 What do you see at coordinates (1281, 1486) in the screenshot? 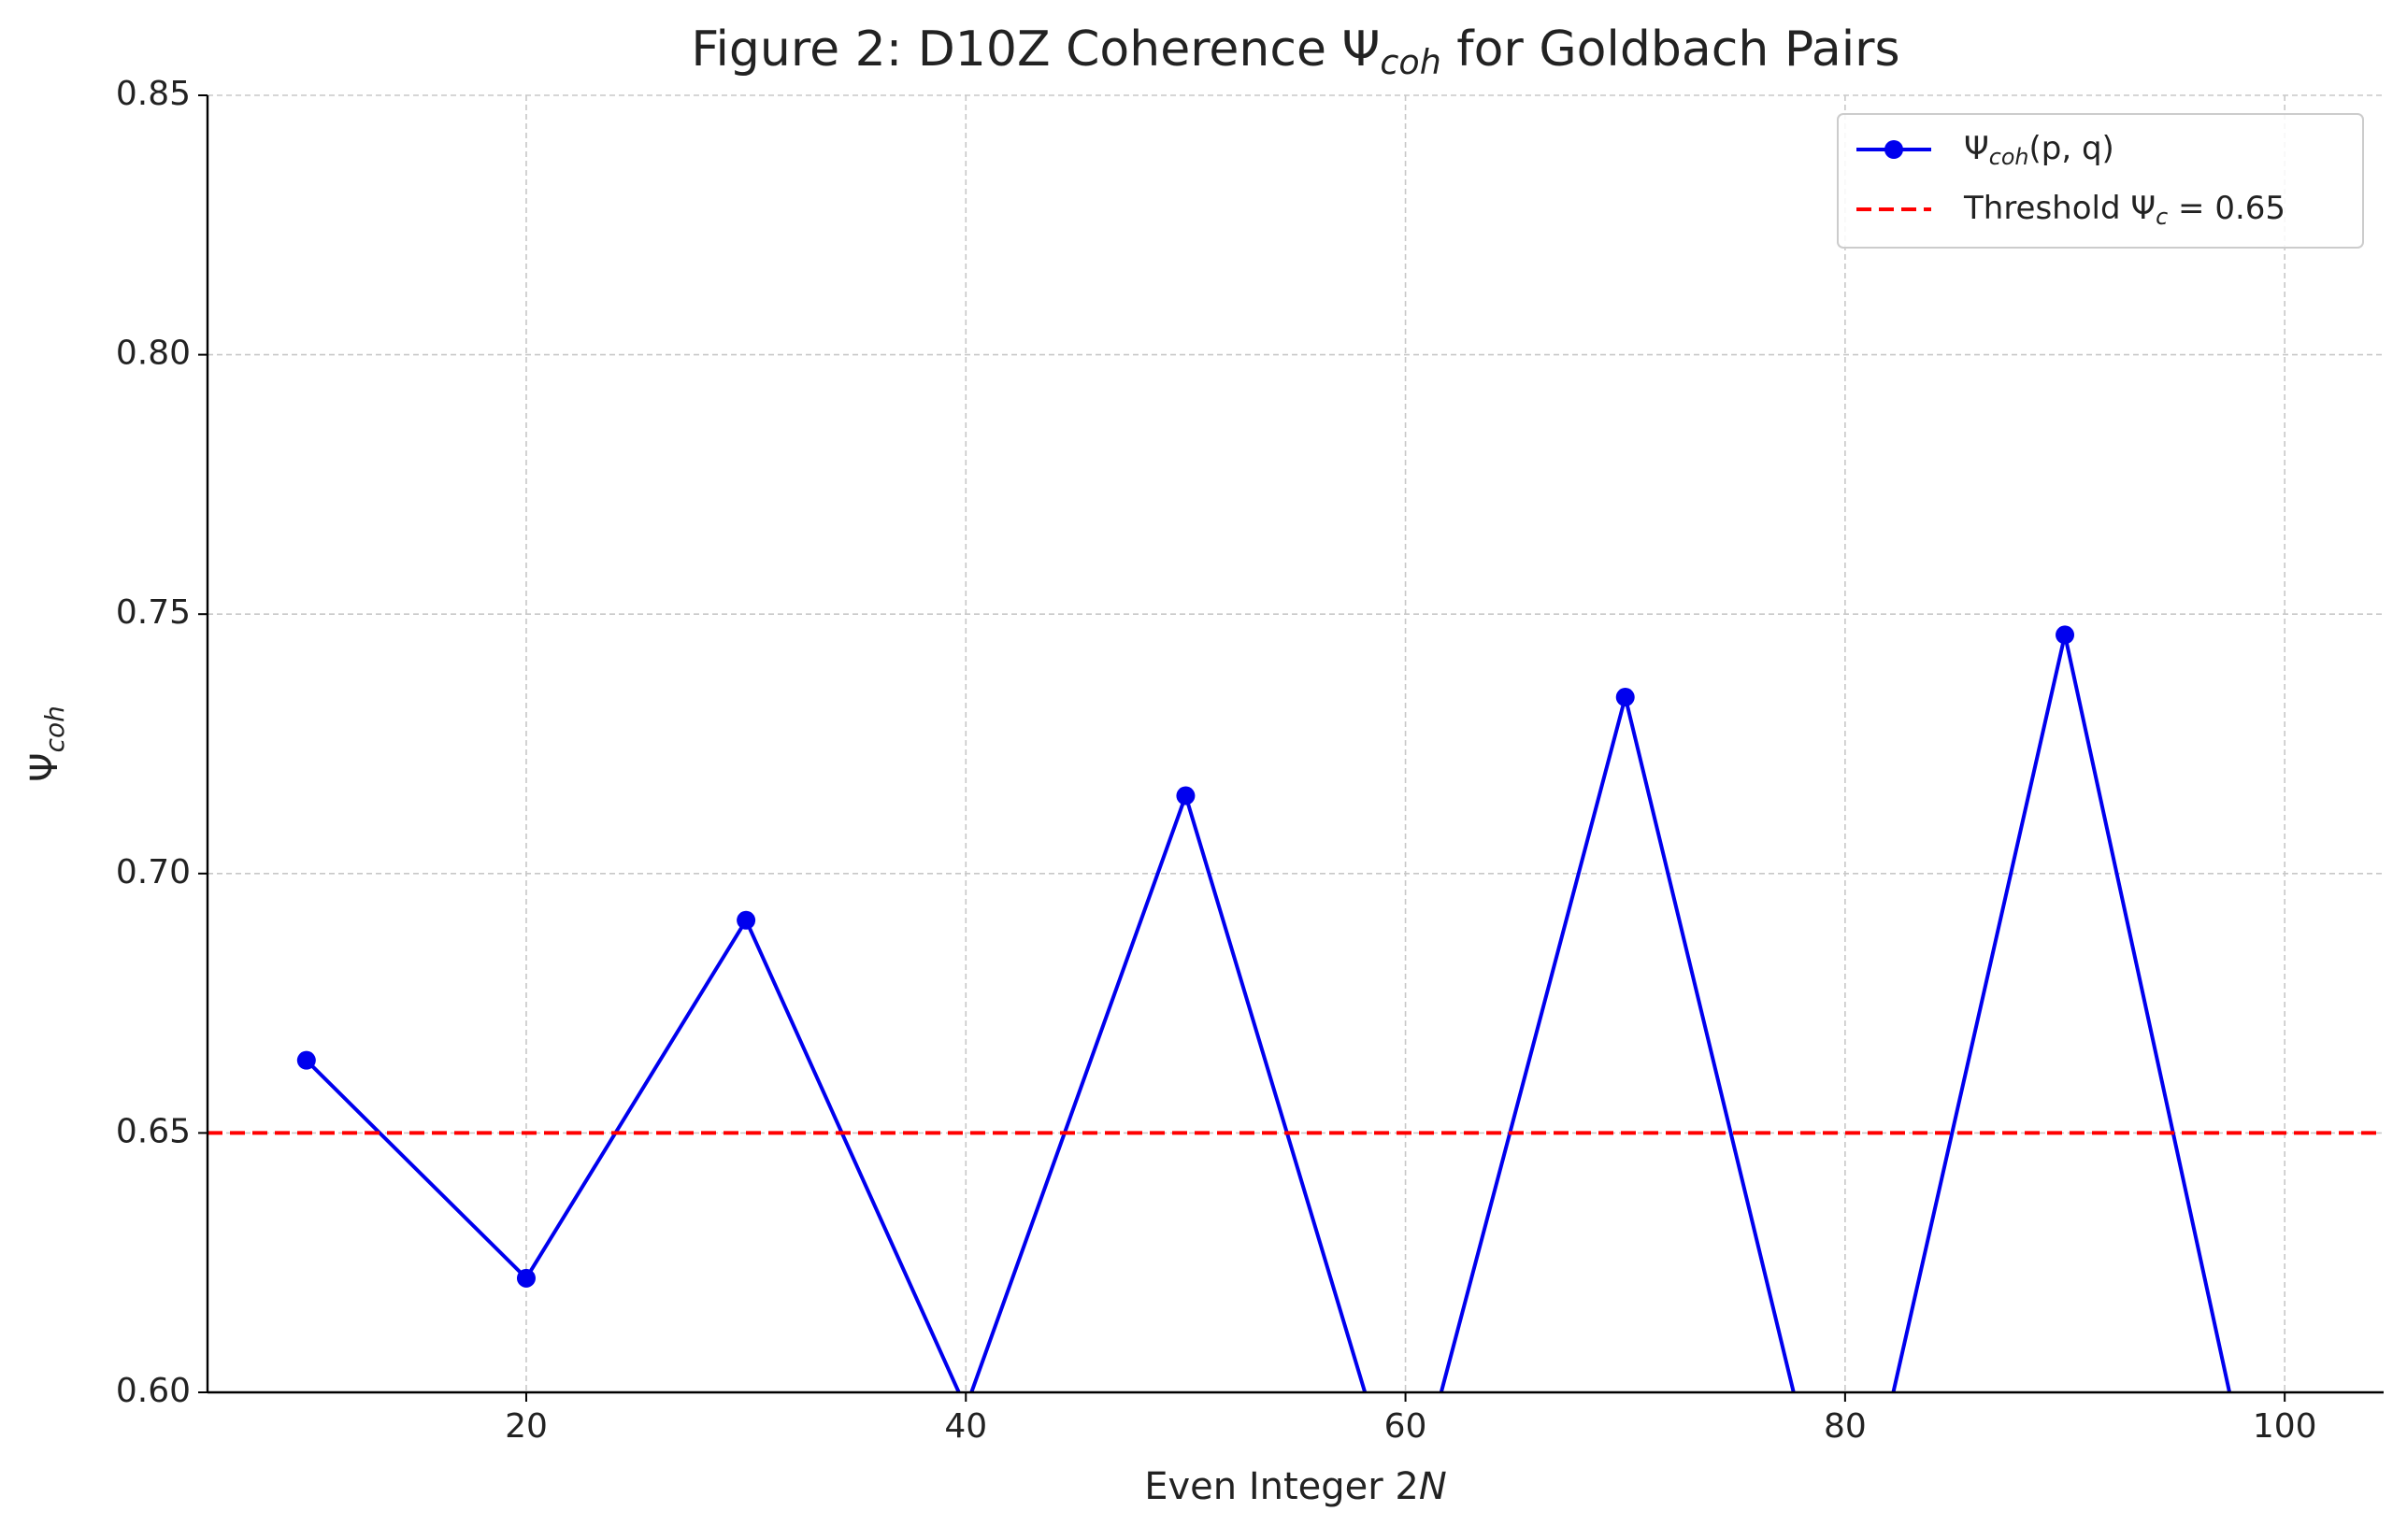
I see `label-part: Even Integer 2` at bounding box center [1281, 1486].